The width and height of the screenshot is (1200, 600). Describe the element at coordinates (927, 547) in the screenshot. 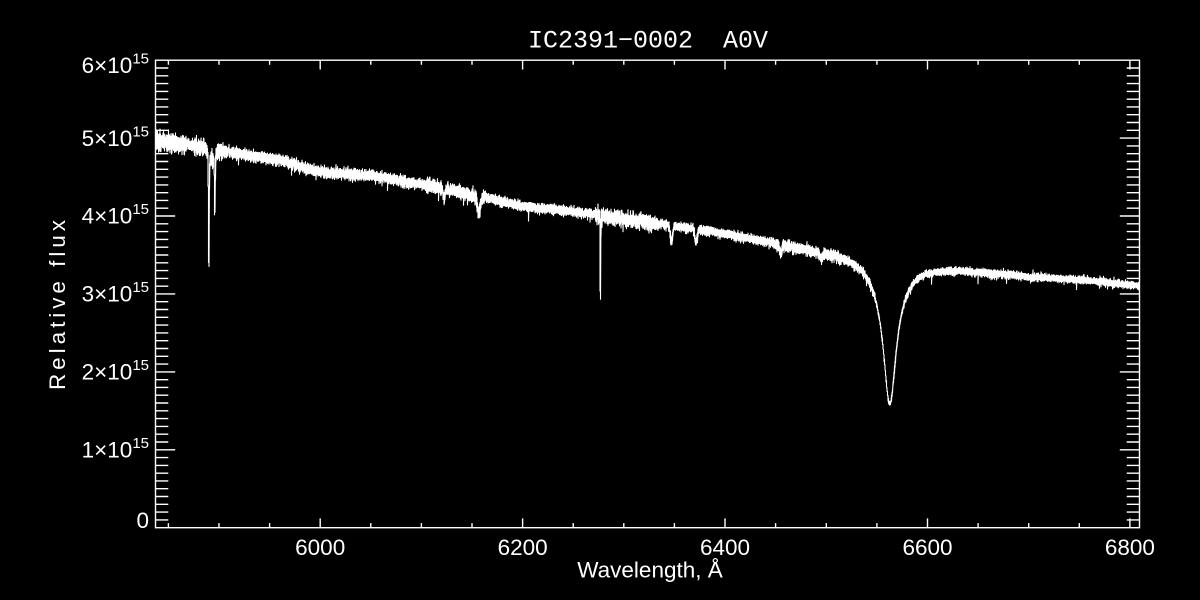

I see `svg-text: 6600` at that location.